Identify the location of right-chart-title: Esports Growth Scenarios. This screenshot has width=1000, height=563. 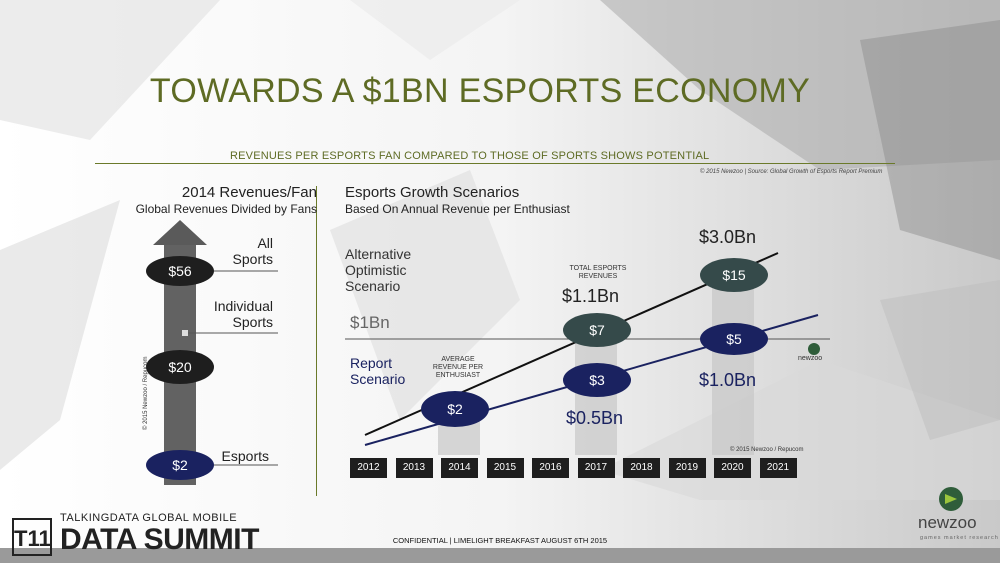
(432, 192).